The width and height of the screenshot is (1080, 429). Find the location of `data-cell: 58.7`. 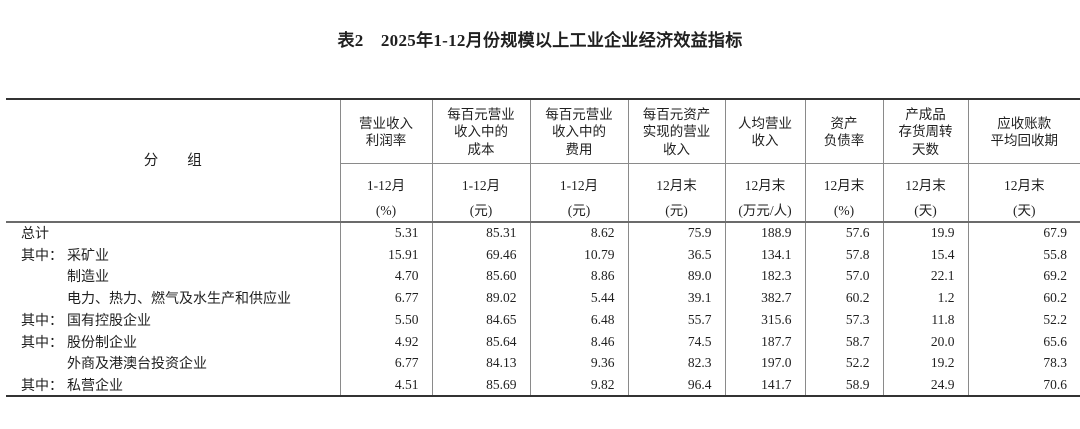

data-cell: 58.7 is located at coordinates (843, 341).